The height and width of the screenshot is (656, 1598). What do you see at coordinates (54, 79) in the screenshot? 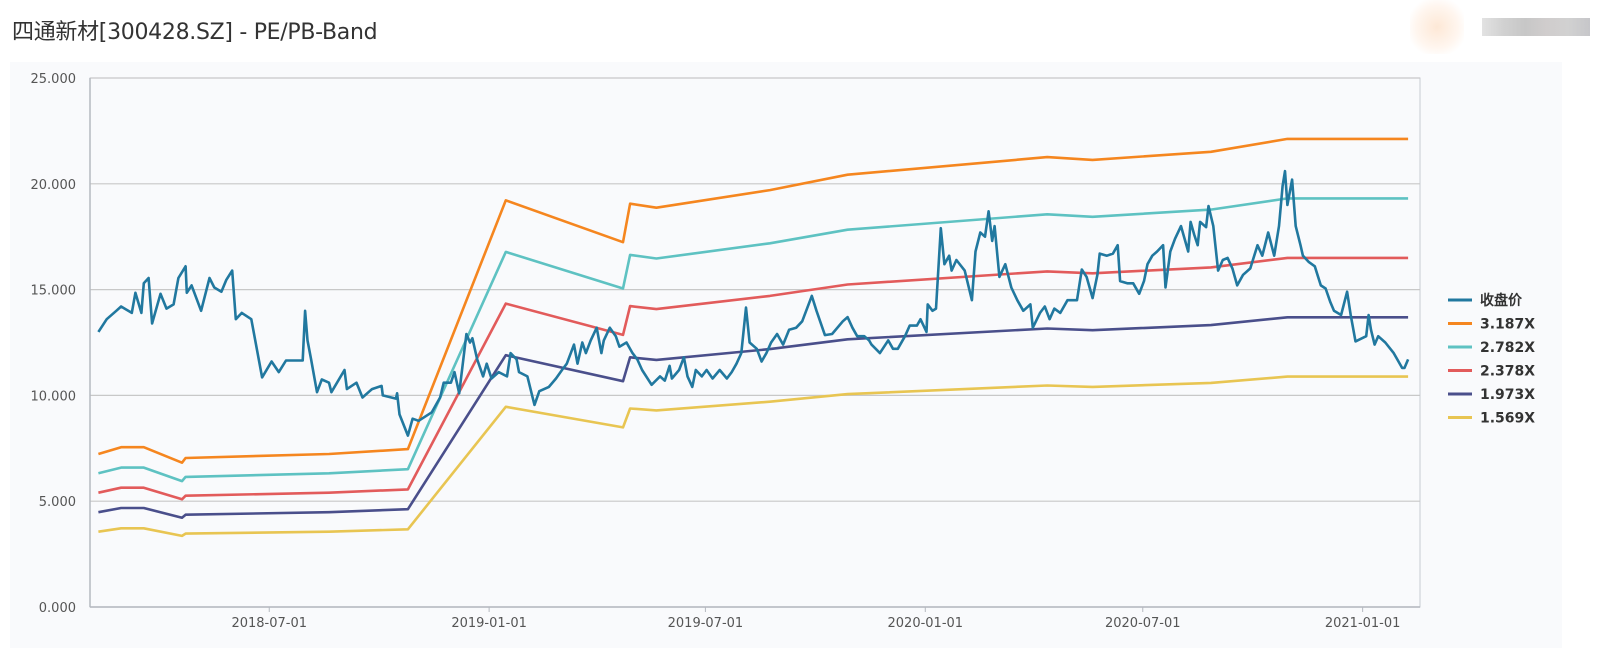
I see `y-tick-label: 25.000` at bounding box center [54, 79].